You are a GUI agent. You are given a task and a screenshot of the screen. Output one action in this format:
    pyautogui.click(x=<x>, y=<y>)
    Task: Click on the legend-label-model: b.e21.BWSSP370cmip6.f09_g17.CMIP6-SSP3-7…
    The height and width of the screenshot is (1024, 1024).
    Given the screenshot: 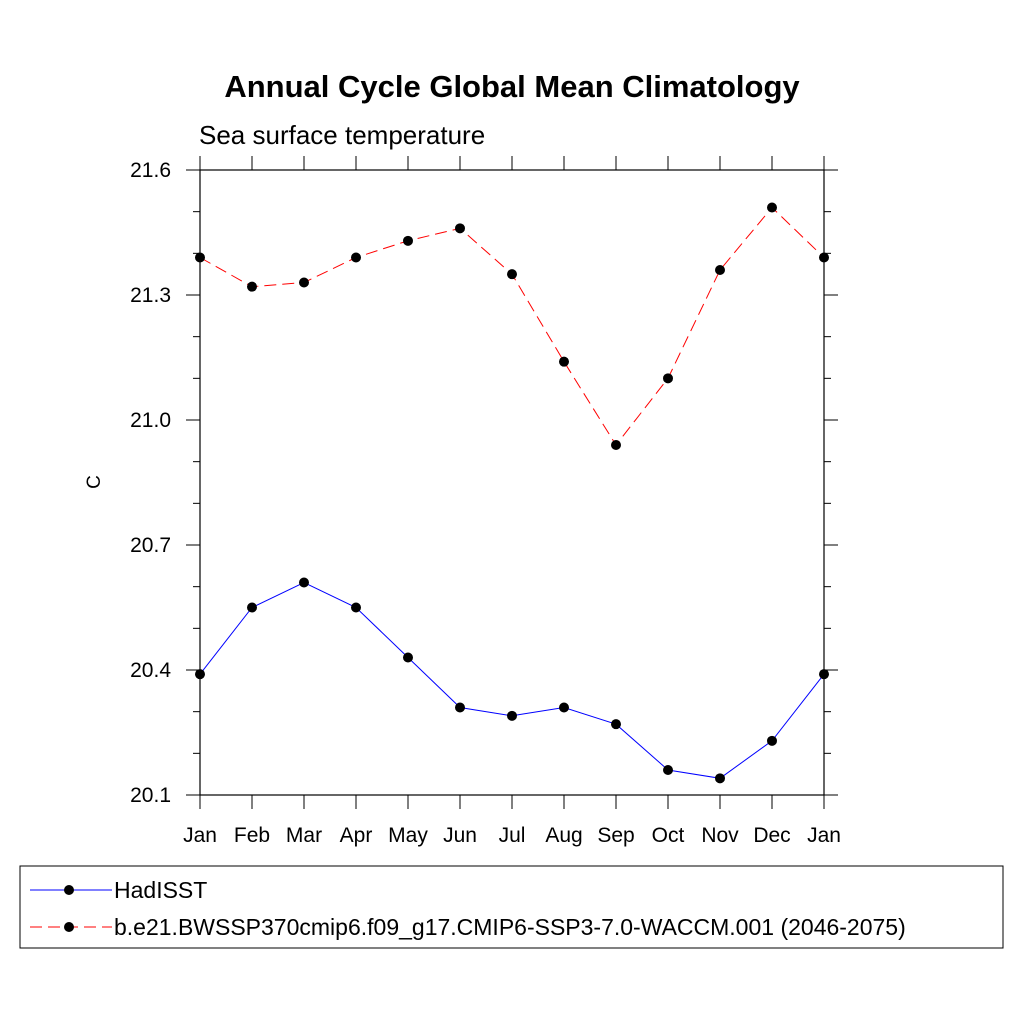 What is the action you would take?
    pyautogui.click(x=510, y=927)
    